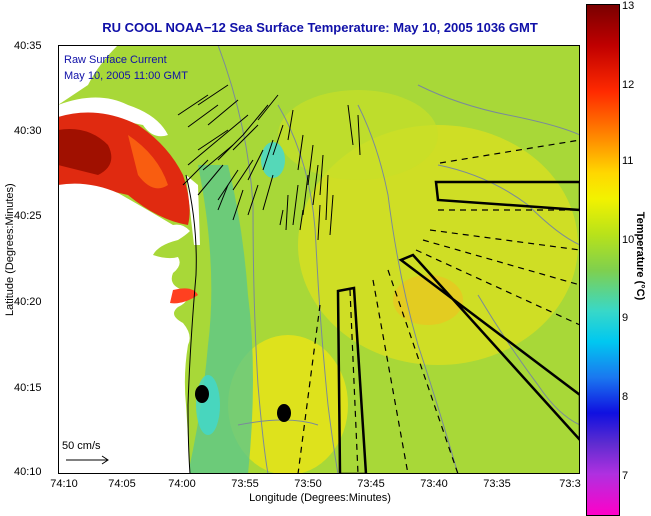  I want to click on surface-current-vectors, so click(269, 162).